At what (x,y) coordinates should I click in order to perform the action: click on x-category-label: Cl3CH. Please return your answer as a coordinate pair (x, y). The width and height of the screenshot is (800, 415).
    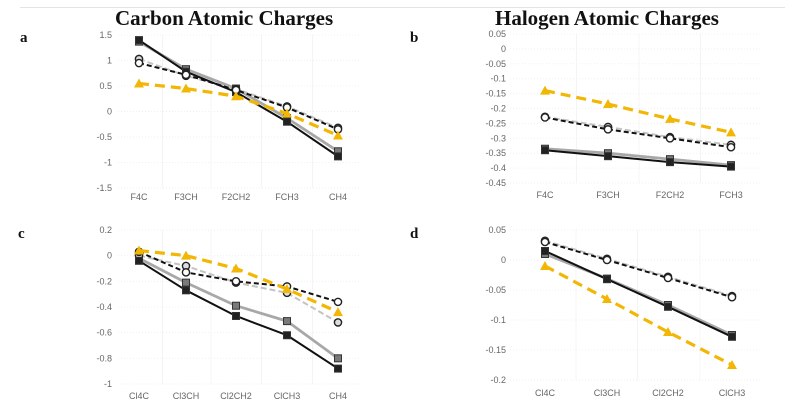
    Looking at the image, I should click on (607, 393).